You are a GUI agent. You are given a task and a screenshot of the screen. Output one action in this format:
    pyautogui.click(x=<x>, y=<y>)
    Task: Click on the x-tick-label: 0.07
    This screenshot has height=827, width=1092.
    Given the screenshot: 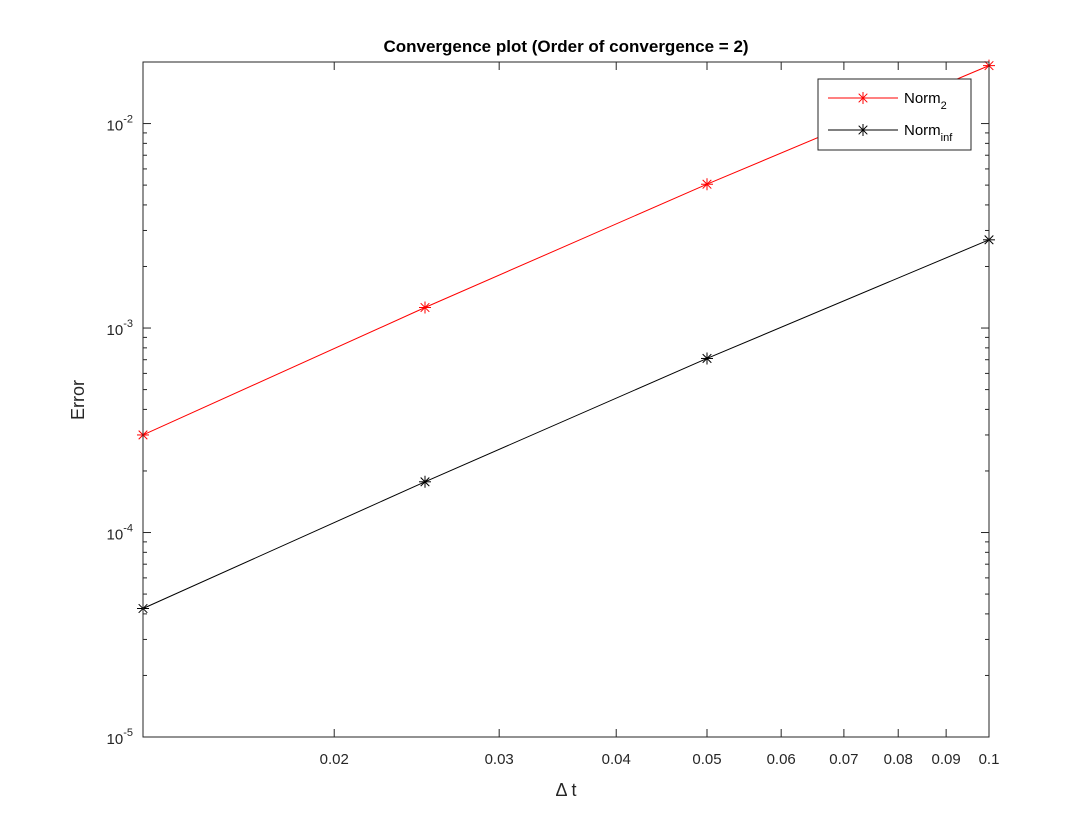 What is the action you would take?
    pyautogui.click(x=843, y=759)
    